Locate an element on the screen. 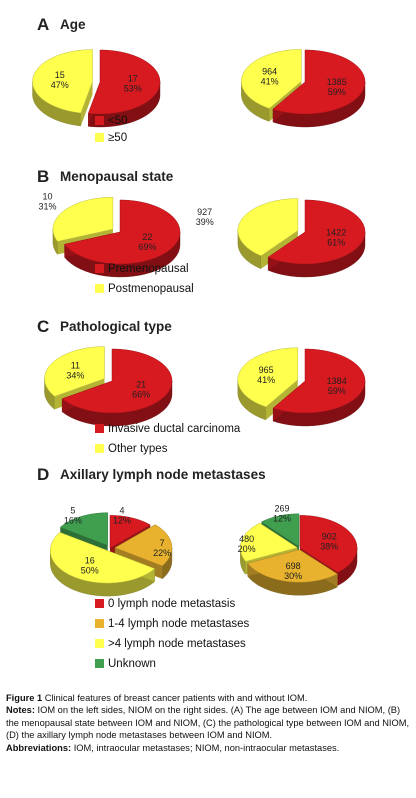  legend-item: Premenopausal is located at coordinates (142, 269).